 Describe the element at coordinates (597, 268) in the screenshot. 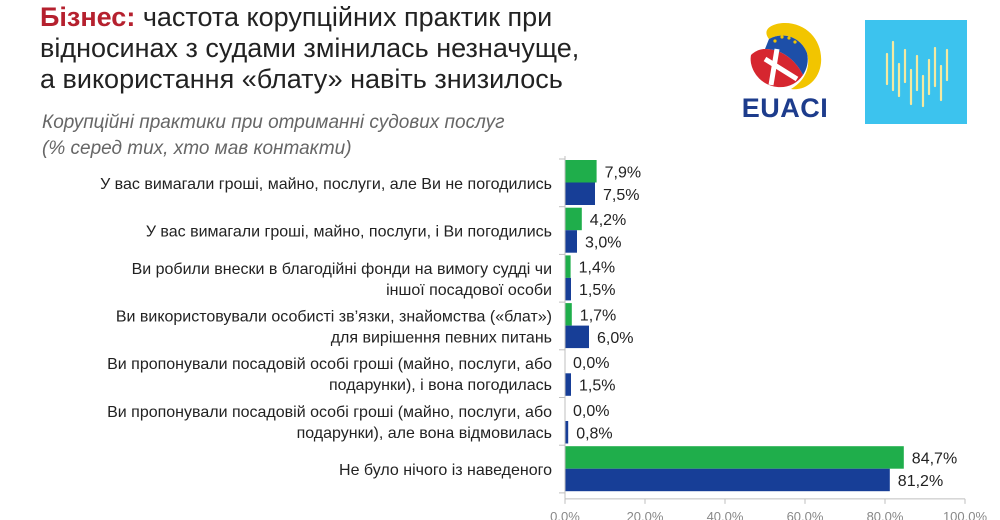

I see `data-label: 1,4%` at that location.